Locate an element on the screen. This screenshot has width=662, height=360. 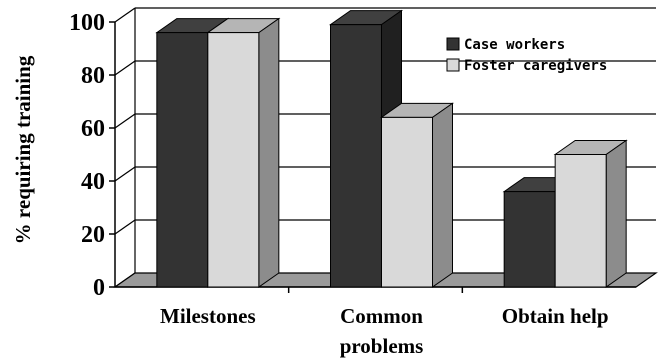
y-tick-label: 40 is located at coordinates (93, 182).